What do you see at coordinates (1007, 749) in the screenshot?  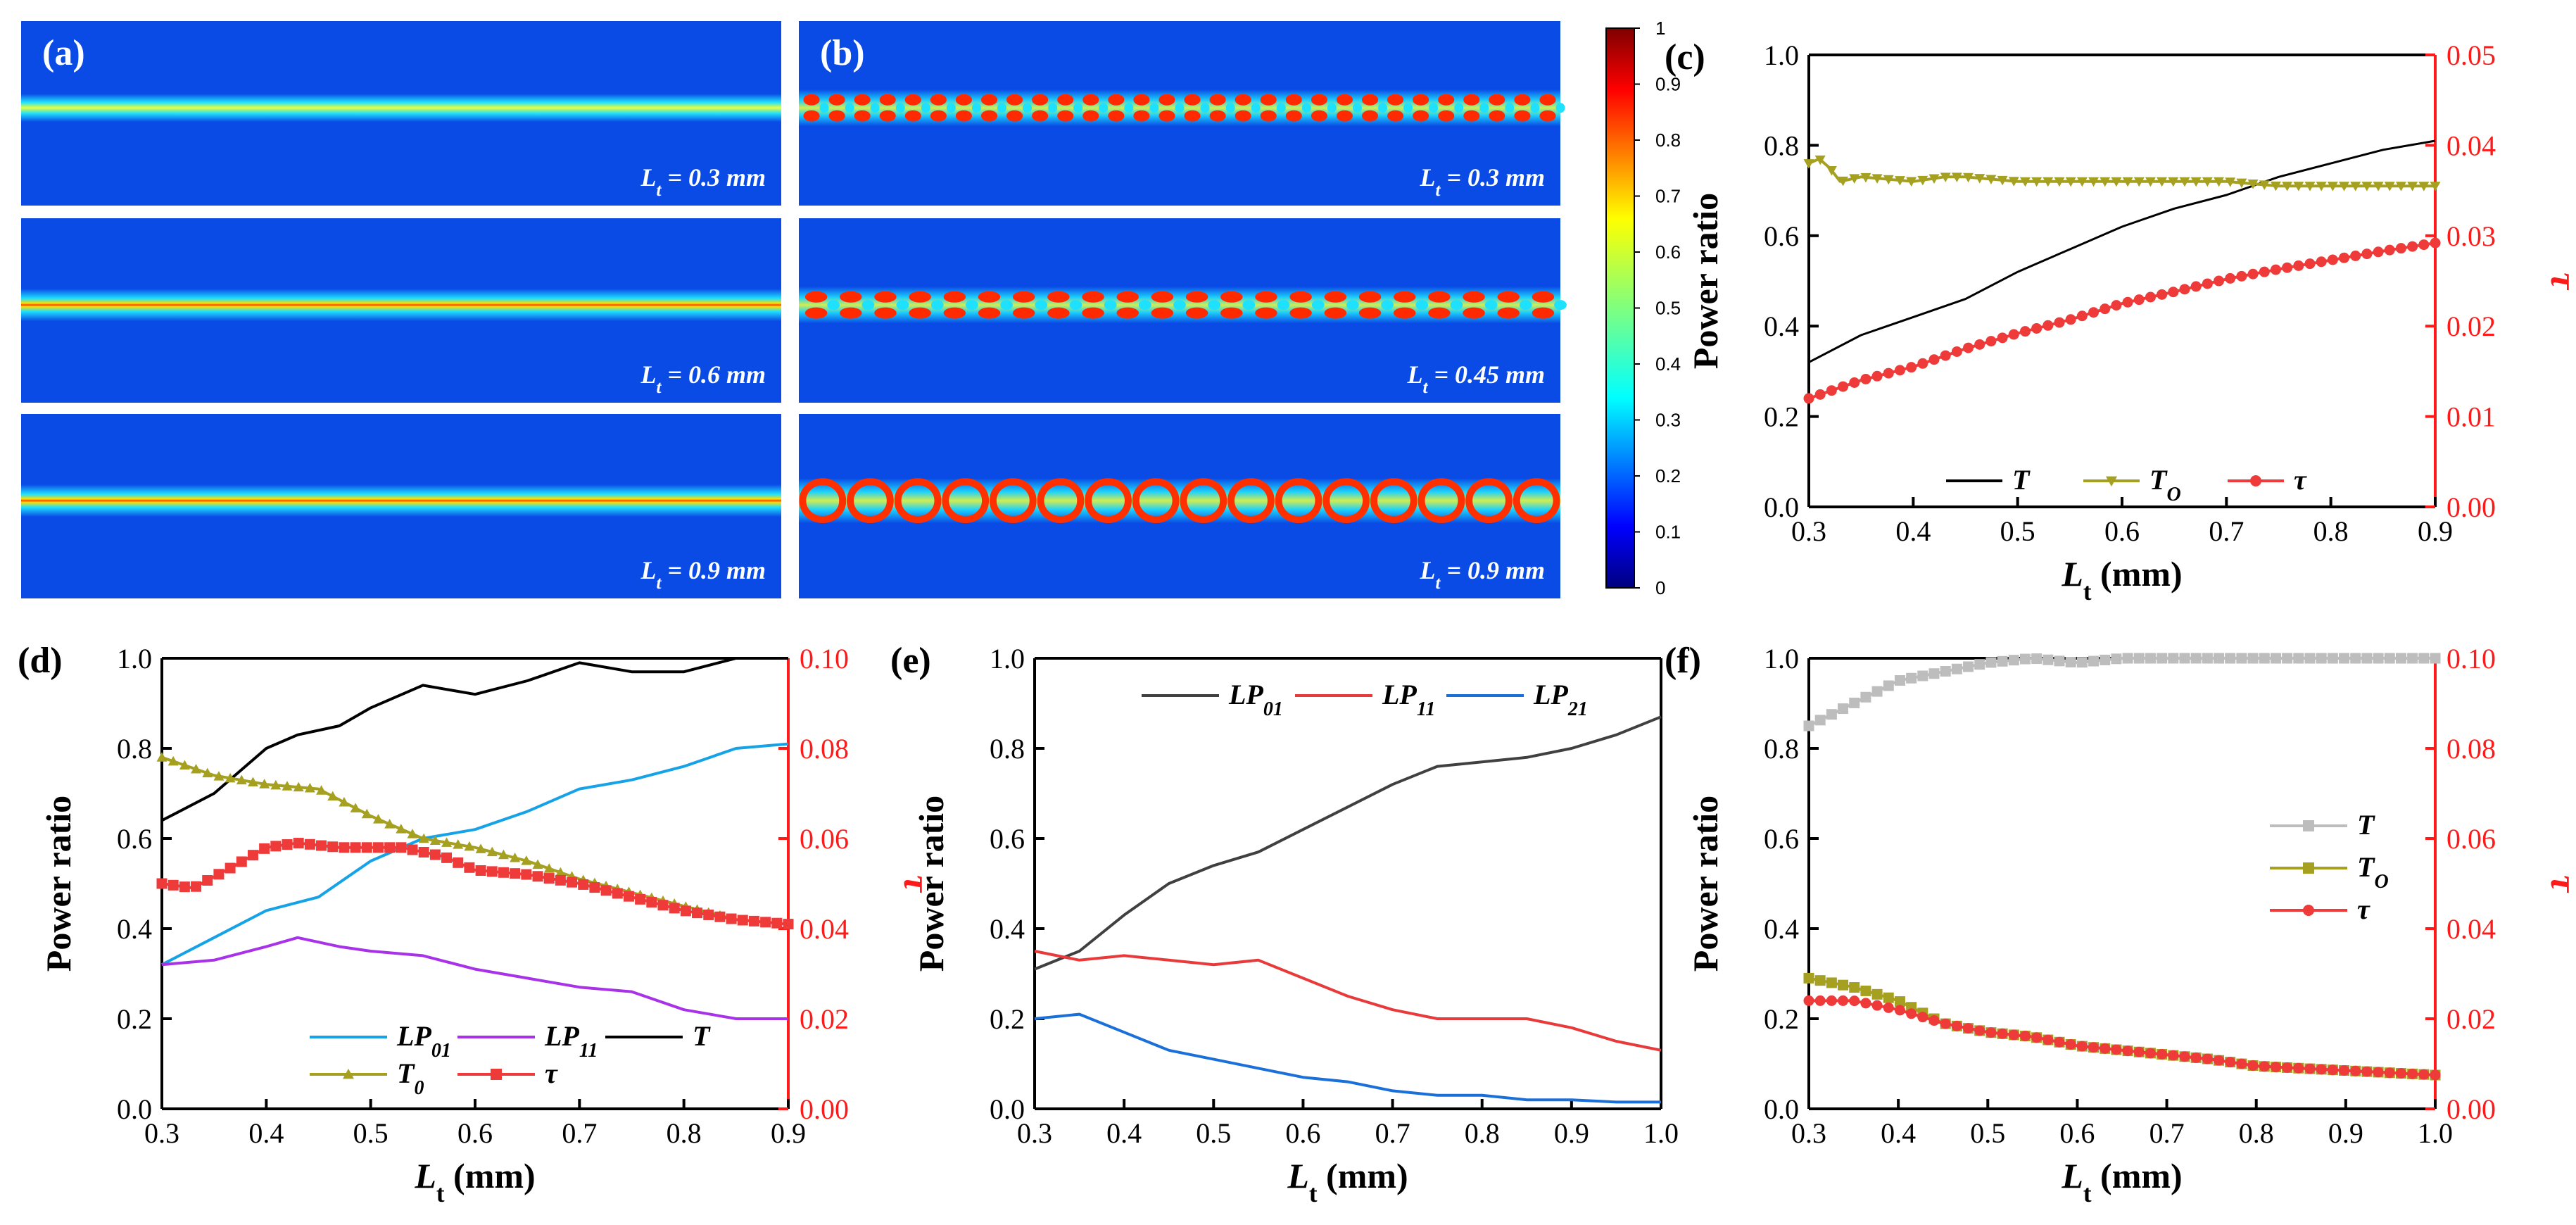 I see `y-tick-label: 0.8` at bounding box center [1007, 749].